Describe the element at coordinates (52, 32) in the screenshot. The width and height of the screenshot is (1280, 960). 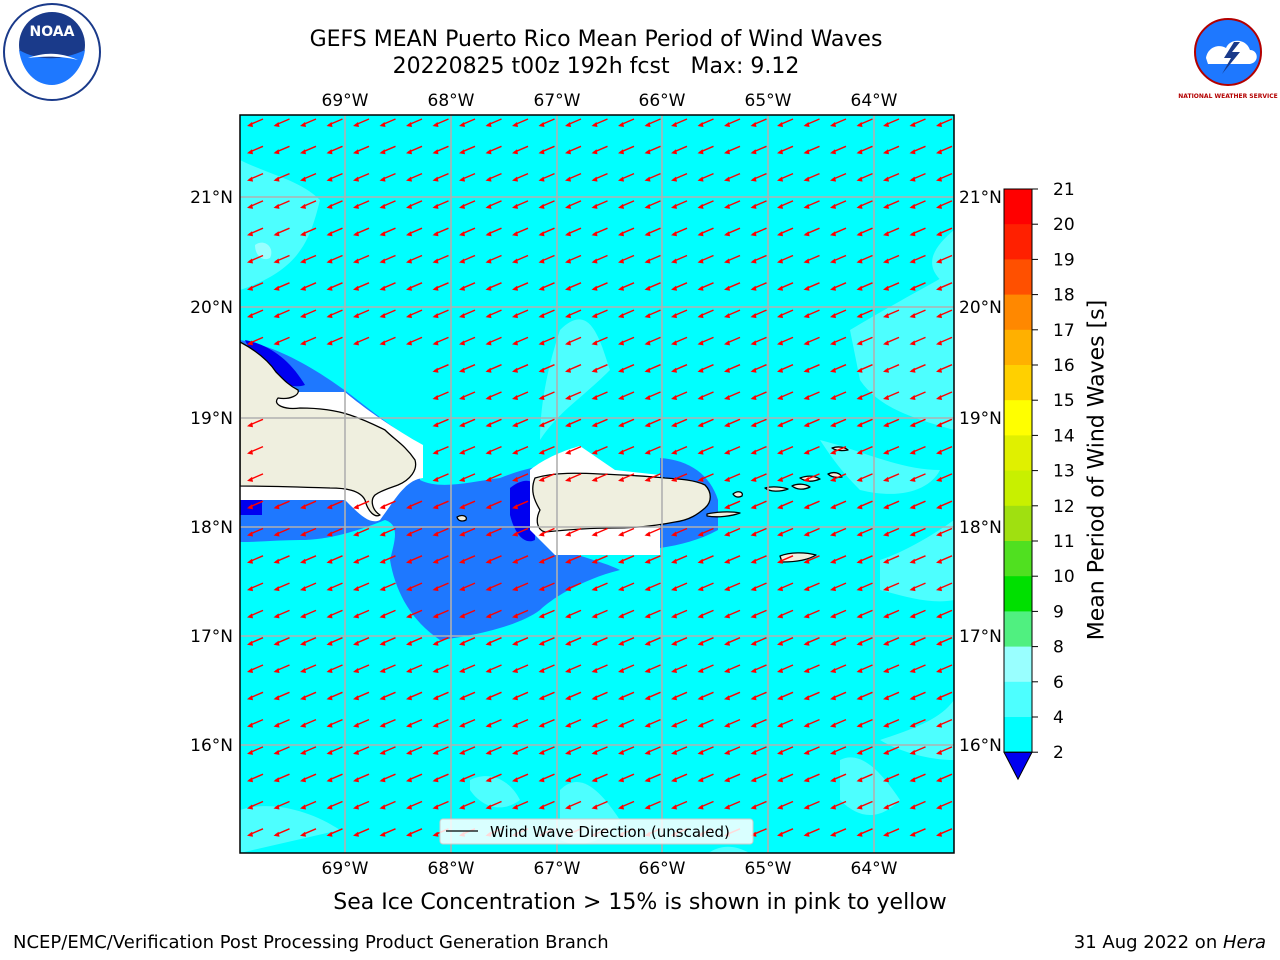
I see `noaa-logo-text: NOAA` at that location.